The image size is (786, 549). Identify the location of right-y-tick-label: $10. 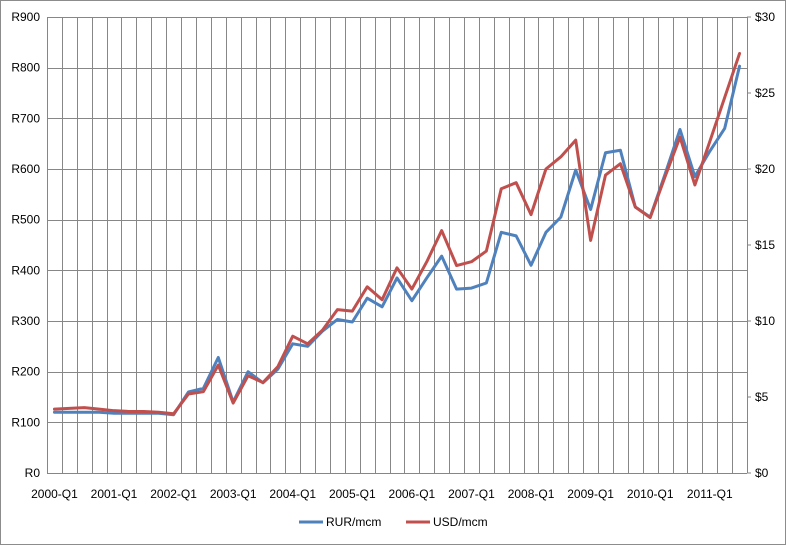
(765, 321).